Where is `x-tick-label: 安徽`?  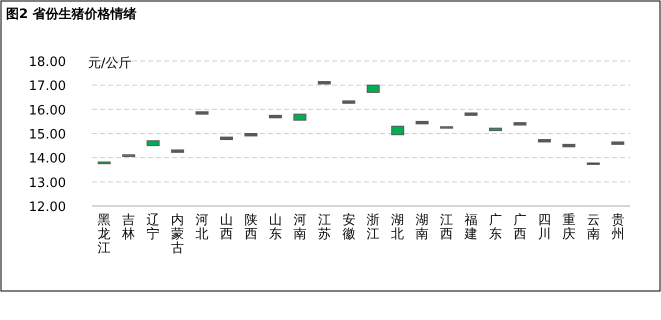 x-tick-label: 安徽 is located at coordinates (349, 227).